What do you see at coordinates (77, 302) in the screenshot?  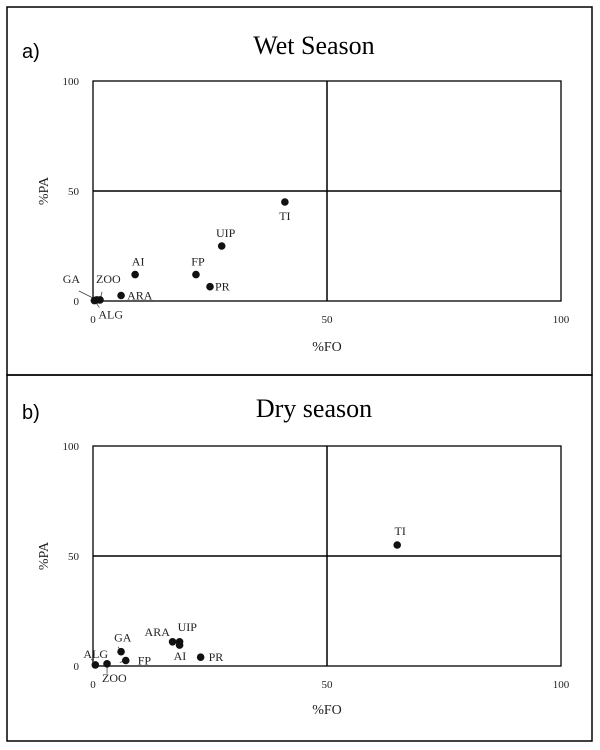 I see `panel-a-y-tick-0: 0` at bounding box center [77, 302].